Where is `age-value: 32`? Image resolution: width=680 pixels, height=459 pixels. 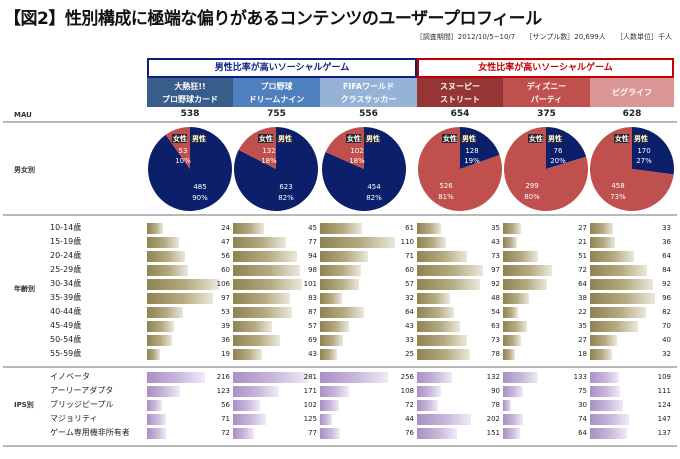
age-value: 32 is located at coordinates (666, 354).